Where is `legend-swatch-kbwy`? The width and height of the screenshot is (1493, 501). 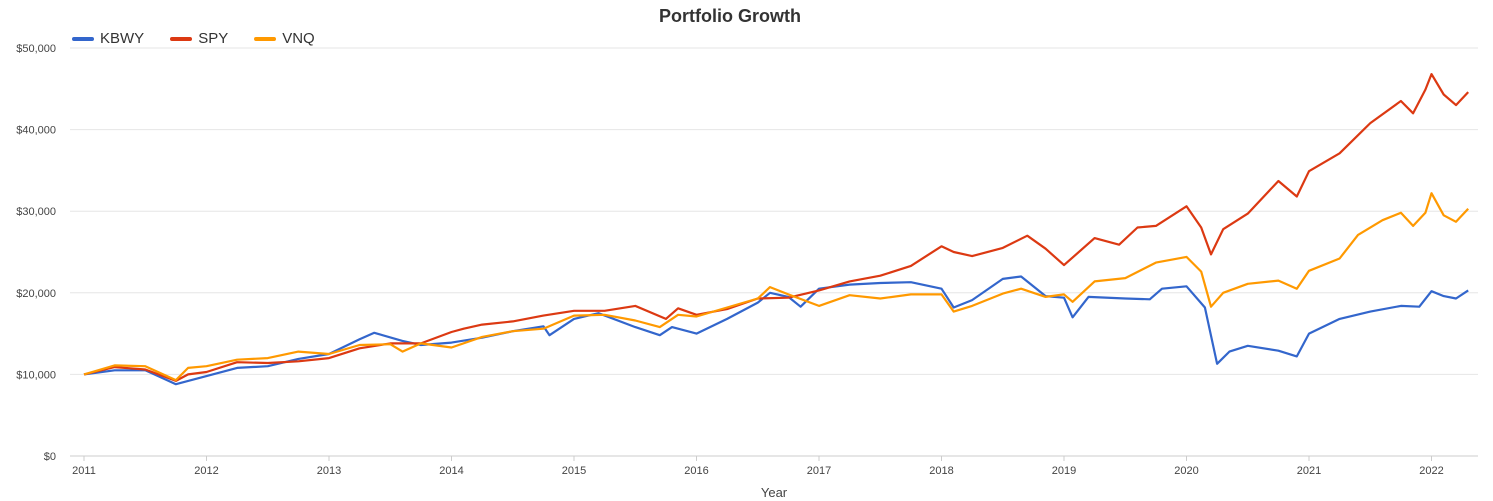 legend-swatch-kbwy is located at coordinates (83, 38).